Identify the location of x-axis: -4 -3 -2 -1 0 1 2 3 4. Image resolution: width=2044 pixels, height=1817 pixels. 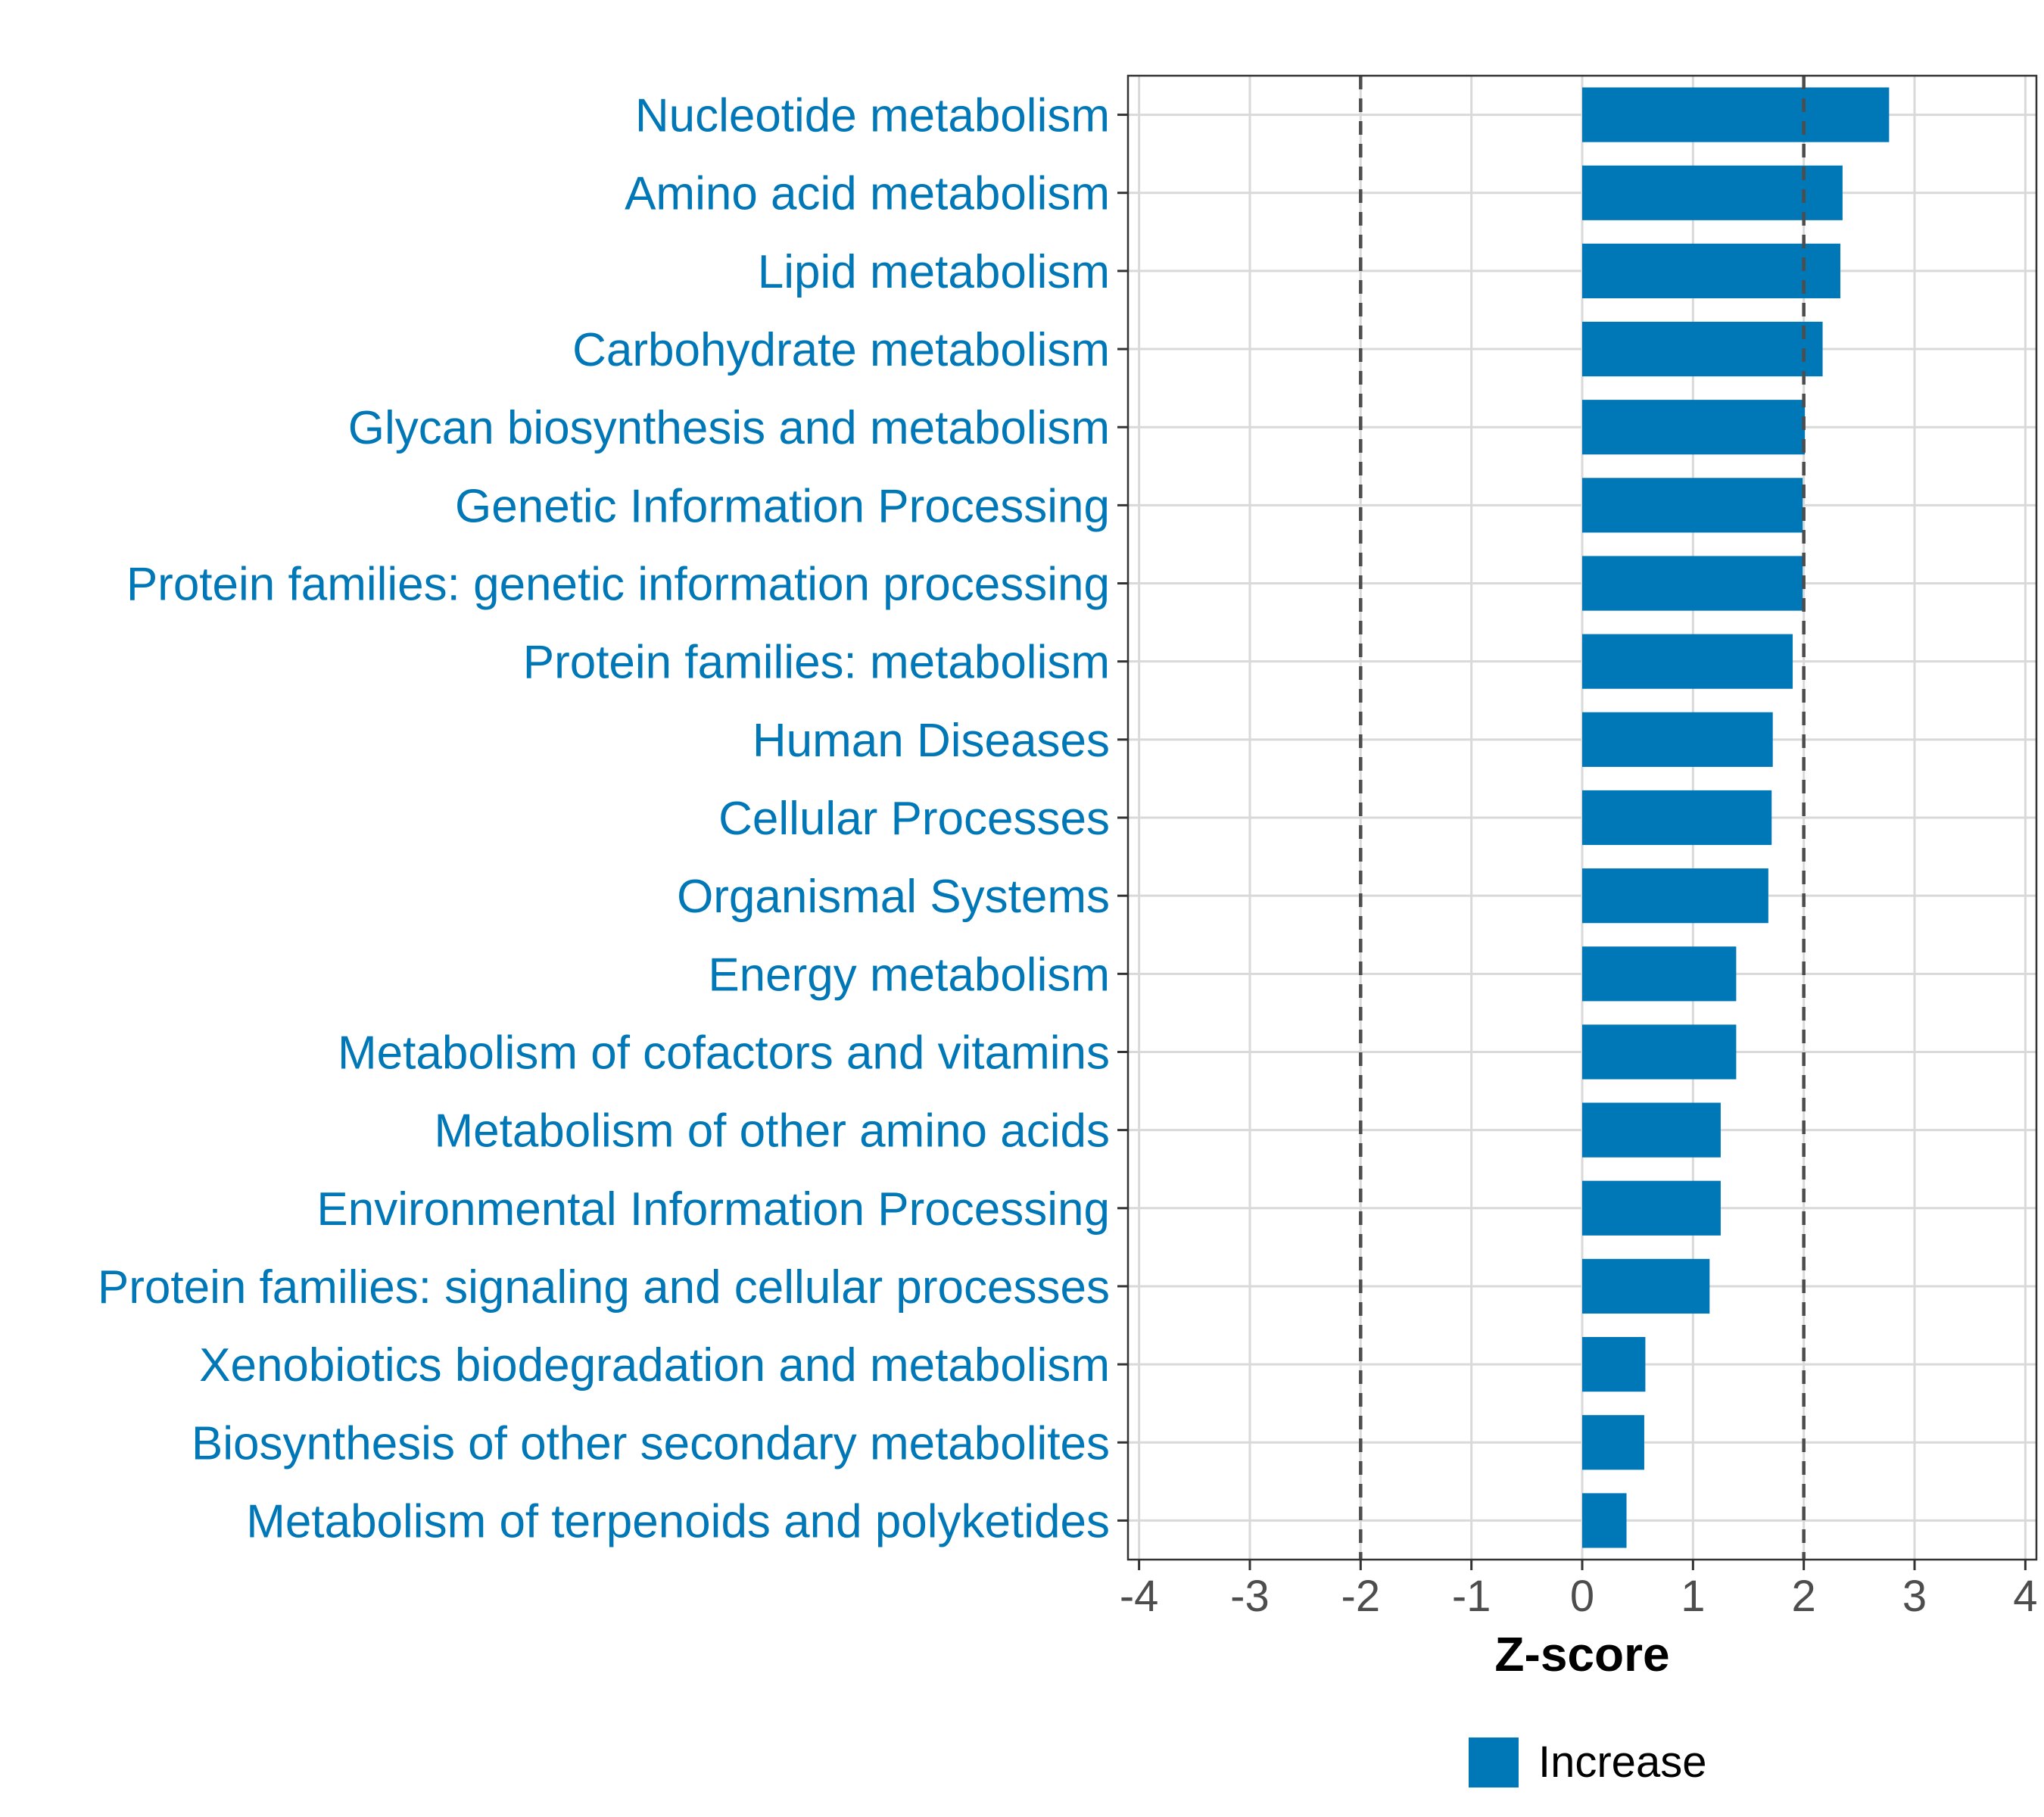
(1578, 1590).